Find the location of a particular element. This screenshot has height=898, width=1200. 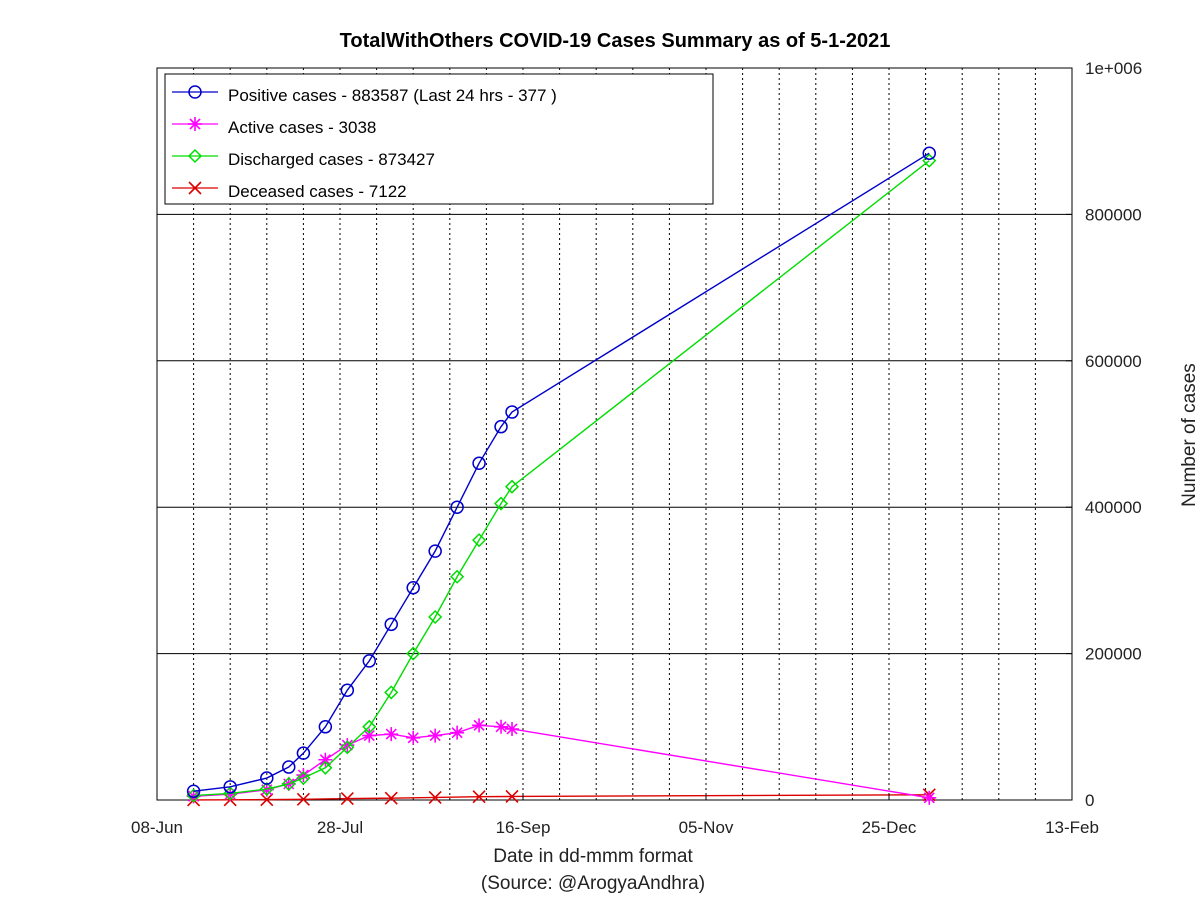

y-tick-label: 200000 is located at coordinates (1113, 654).